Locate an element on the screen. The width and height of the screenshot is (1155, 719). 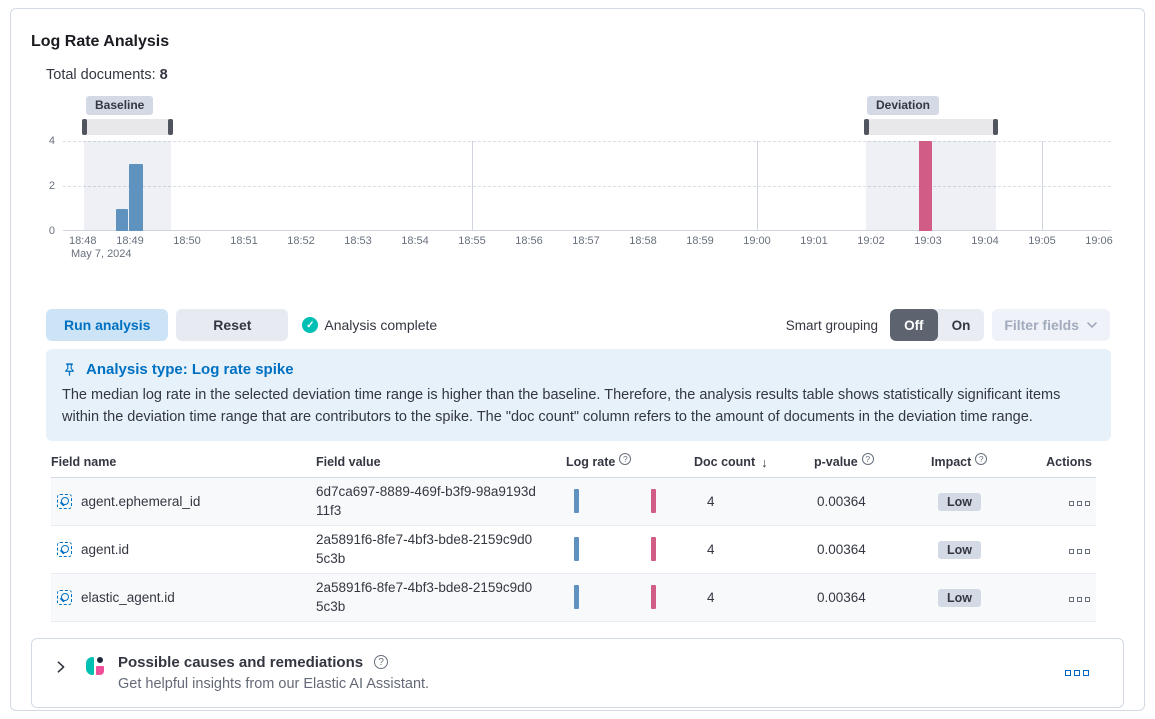
smart-grouping-off-button: Off is located at coordinates (914, 325).